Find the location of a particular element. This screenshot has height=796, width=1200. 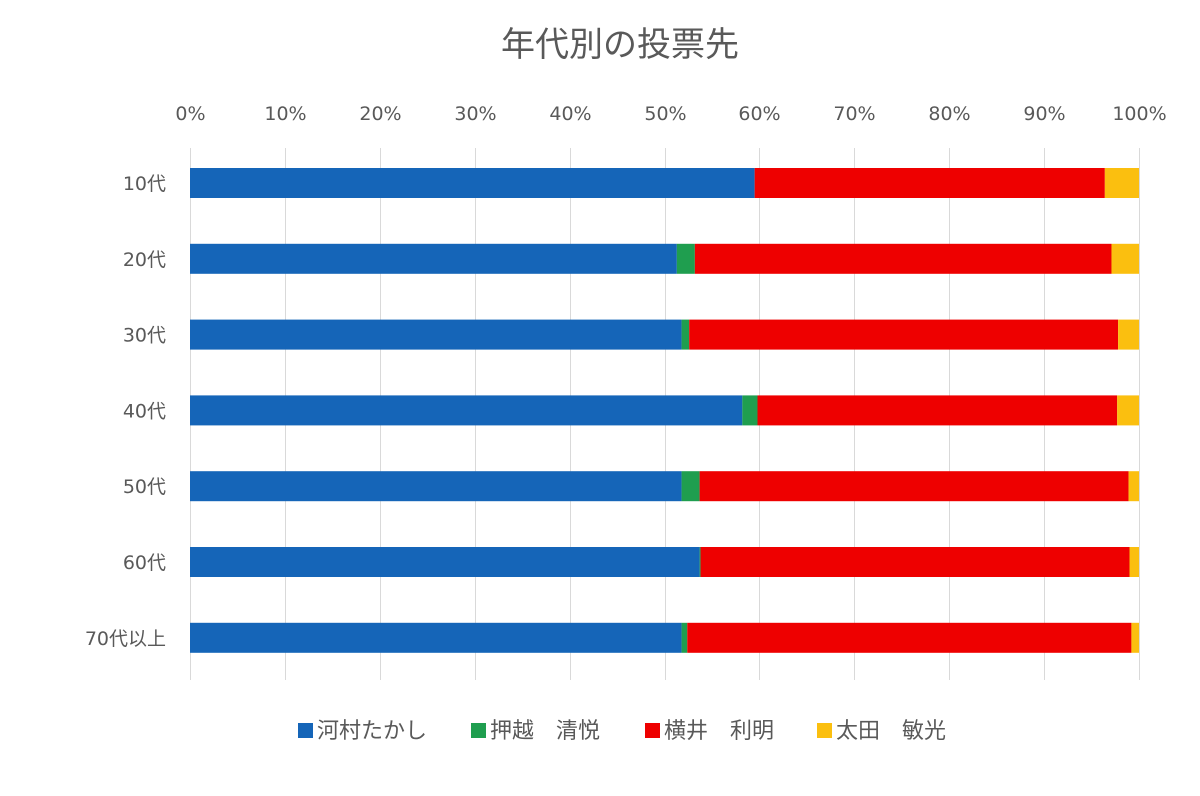

category-labels: 10代 20代 30代 40代 50代 60代 70代以上 is located at coordinates (125, 411).